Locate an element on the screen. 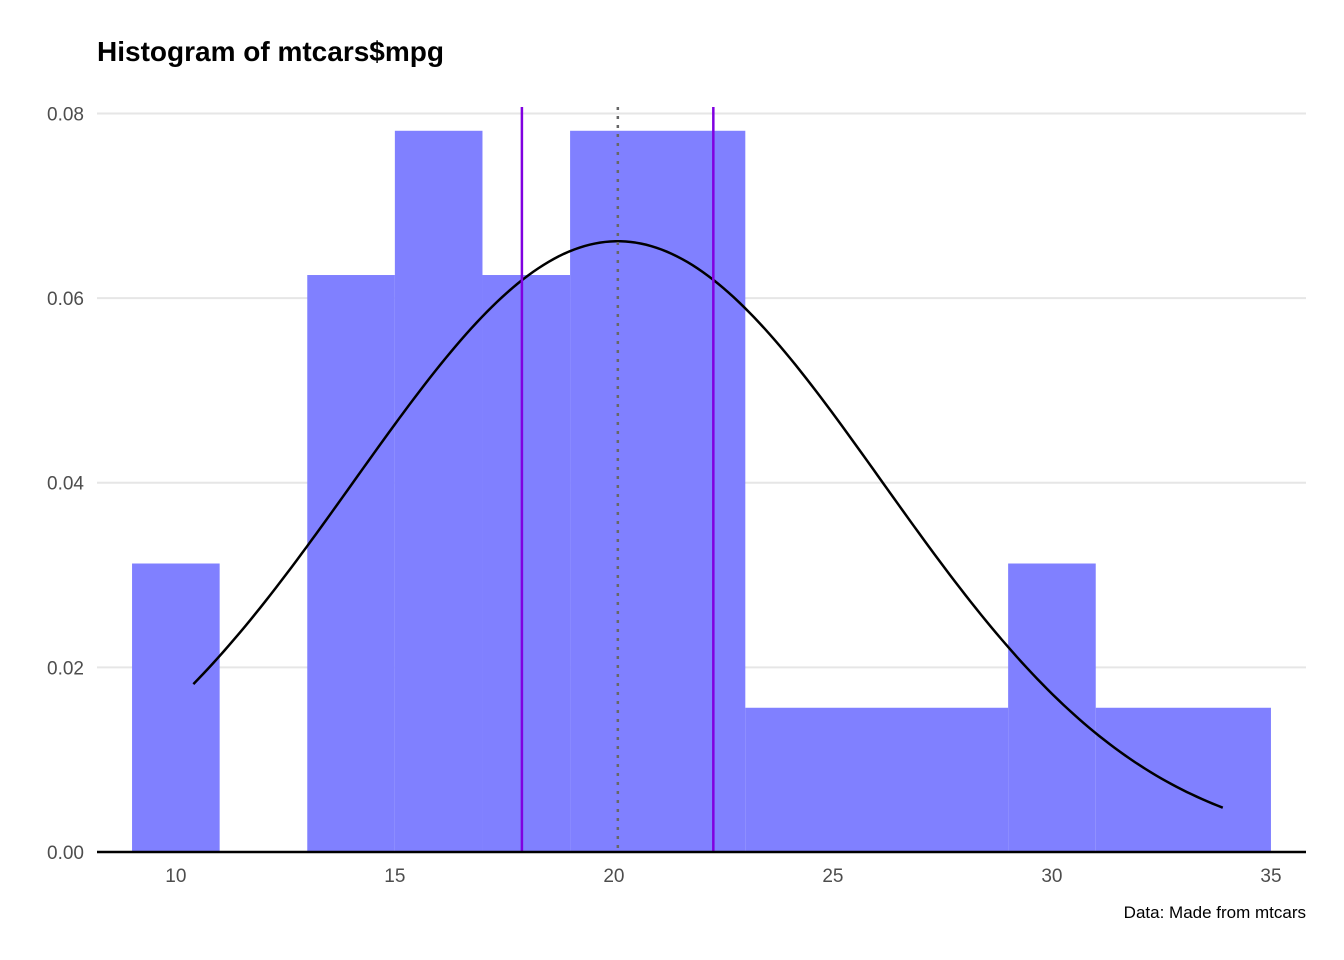 The height and width of the screenshot is (960, 1344). y-tick-label: 0.02 is located at coordinates (65, 668).